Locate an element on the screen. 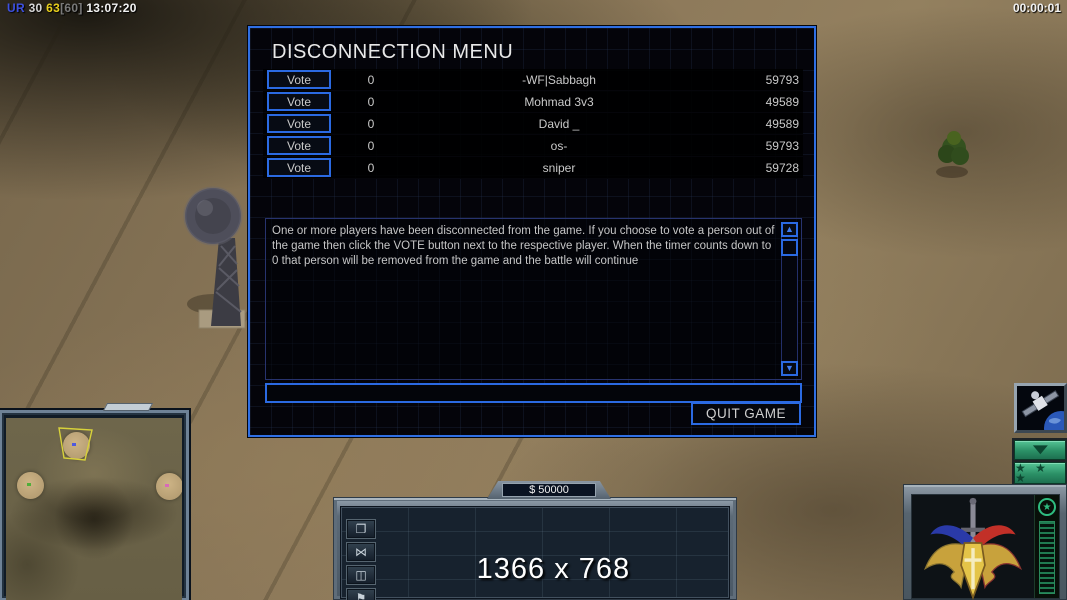  money-tab: $ 50000 is located at coordinates (549, 490).